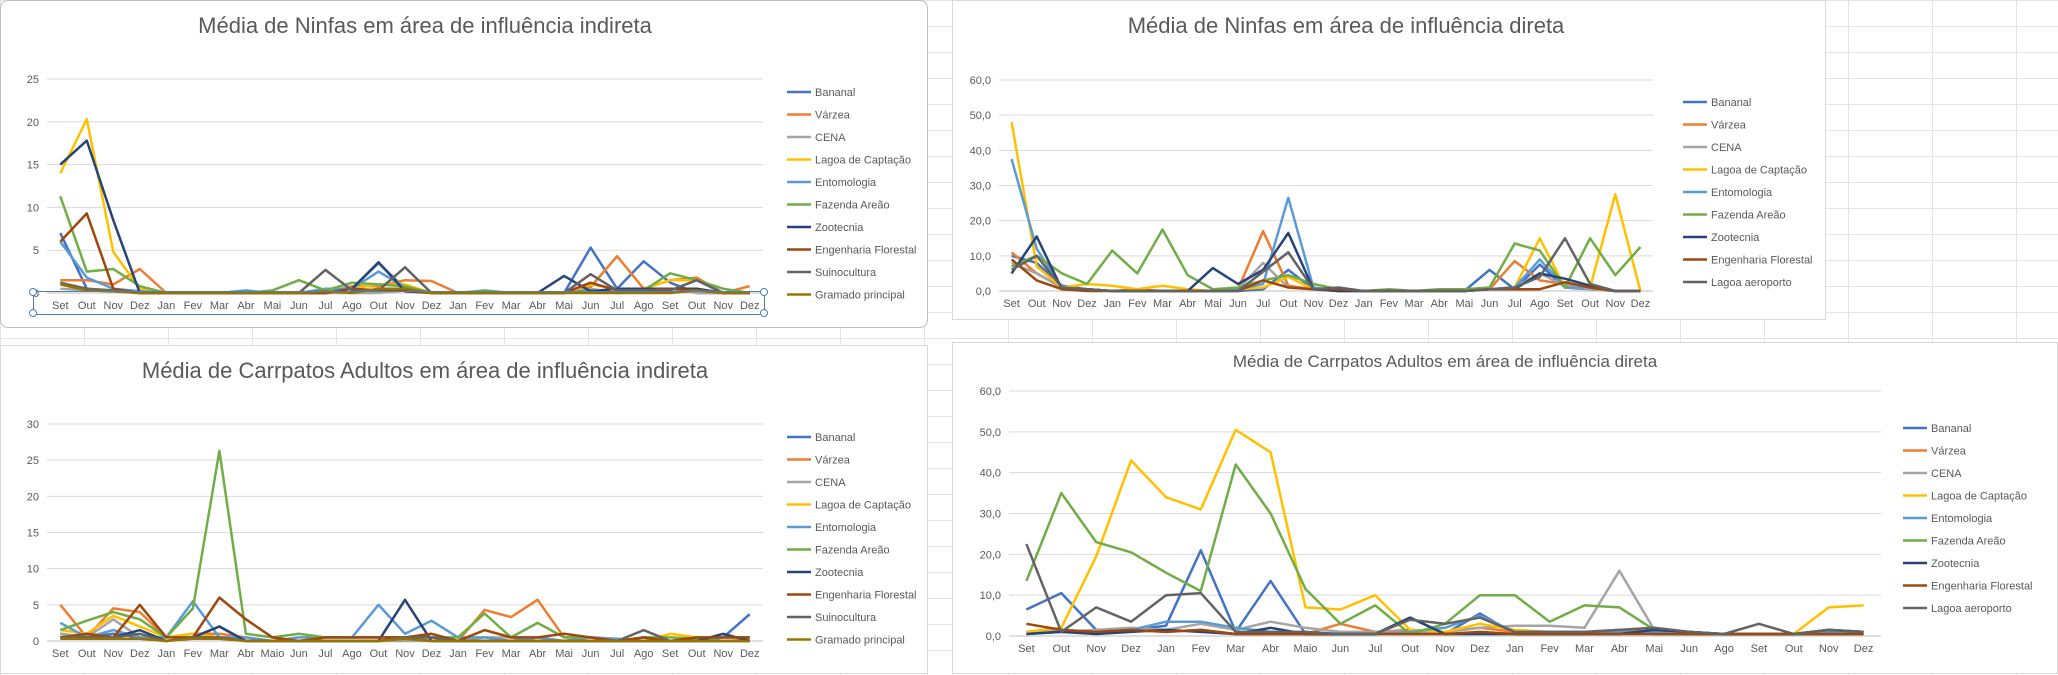 This screenshot has width=2058, height=675. Describe the element at coordinates (1515, 649) in the screenshot. I see `x-tick-label: Jan` at that location.